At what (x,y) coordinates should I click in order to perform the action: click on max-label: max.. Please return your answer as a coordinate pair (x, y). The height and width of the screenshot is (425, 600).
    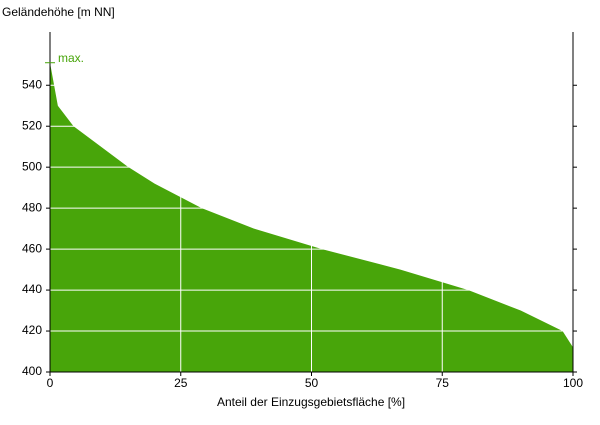
    Looking at the image, I should click on (71, 58).